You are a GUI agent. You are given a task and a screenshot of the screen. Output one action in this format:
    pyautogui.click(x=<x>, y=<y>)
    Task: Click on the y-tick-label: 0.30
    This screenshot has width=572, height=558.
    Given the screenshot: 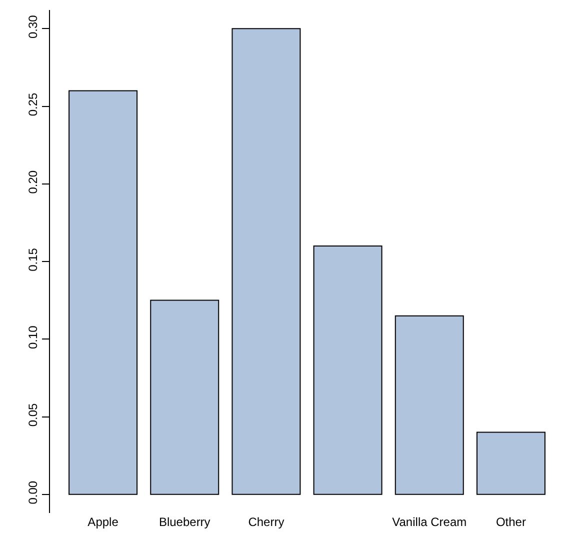 What is the action you would take?
    pyautogui.click(x=33, y=26)
    